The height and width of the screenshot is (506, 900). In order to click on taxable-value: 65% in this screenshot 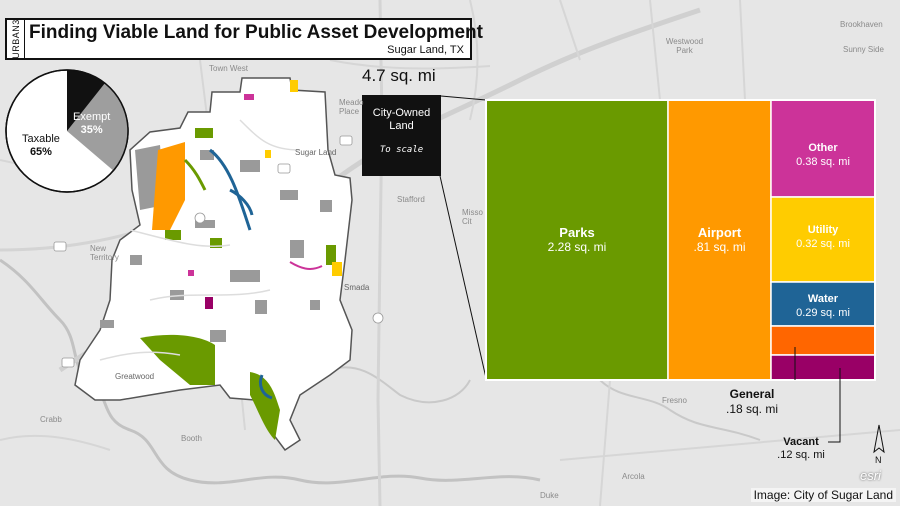, I will do `click(40, 152)`.